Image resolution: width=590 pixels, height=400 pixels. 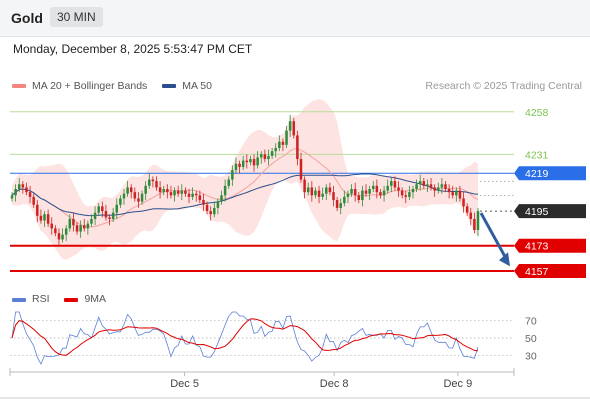 What do you see at coordinates (537, 247) in the screenshot?
I see `level-label-4173: 4173` at bounding box center [537, 247].